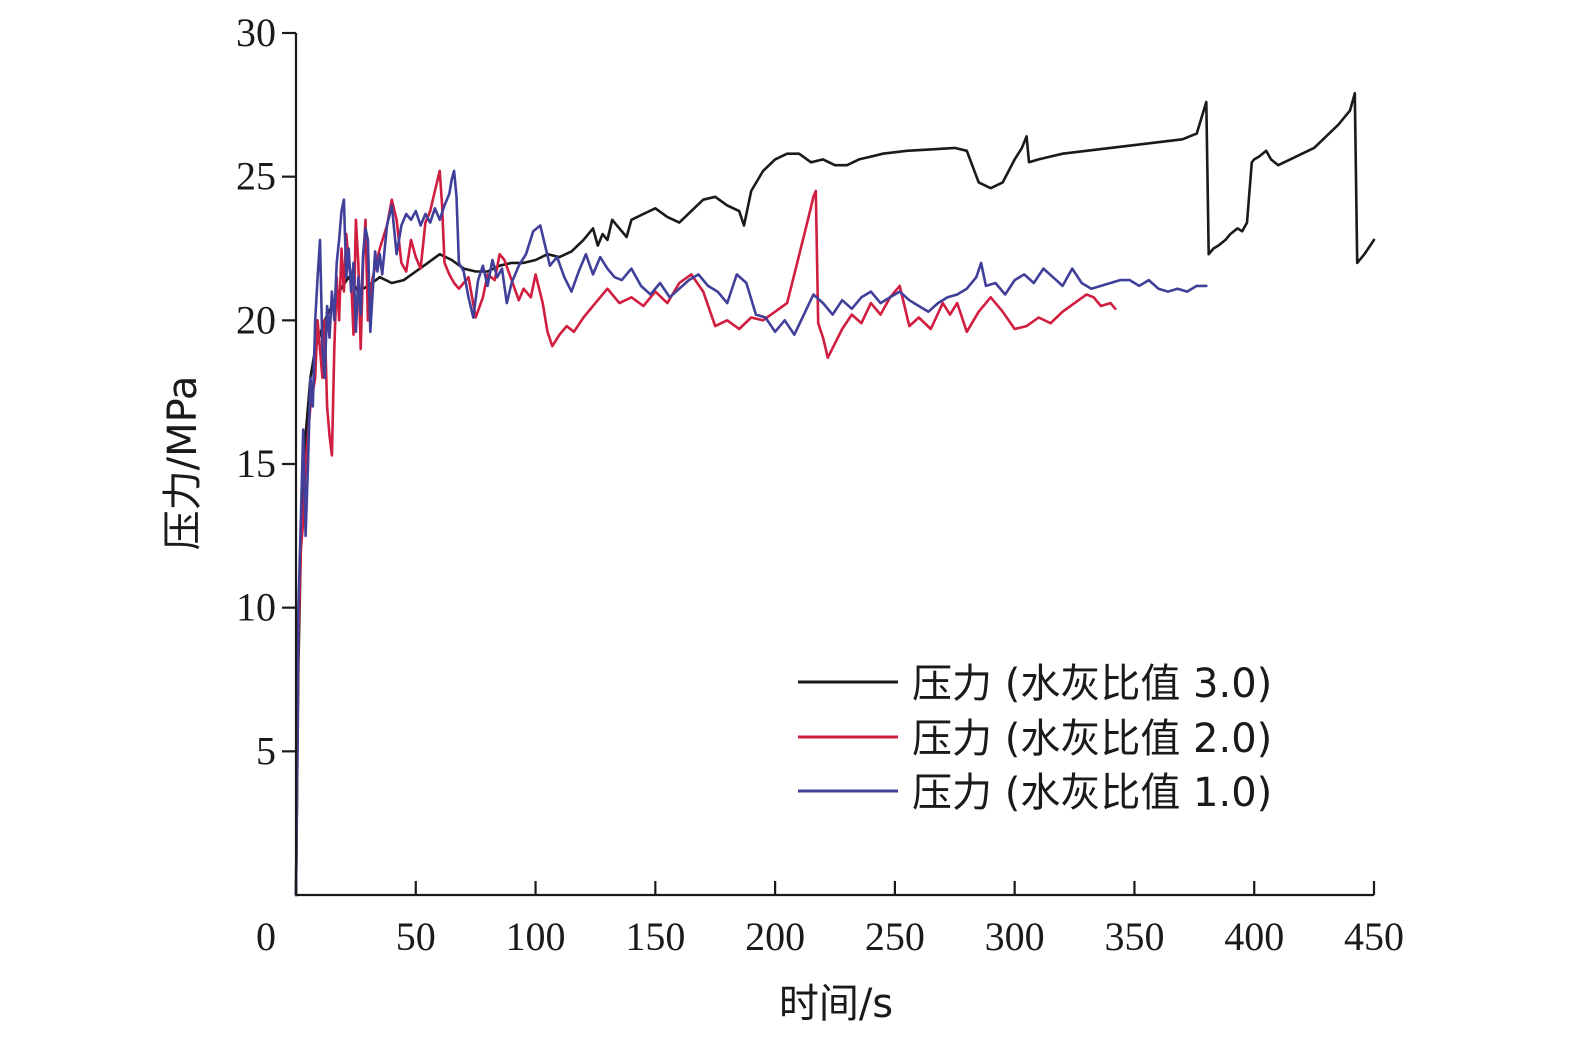  What do you see at coordinates (266, 936) in the screenshot?
I see `x-tick-label: 0` at bounding box center [266, 936].